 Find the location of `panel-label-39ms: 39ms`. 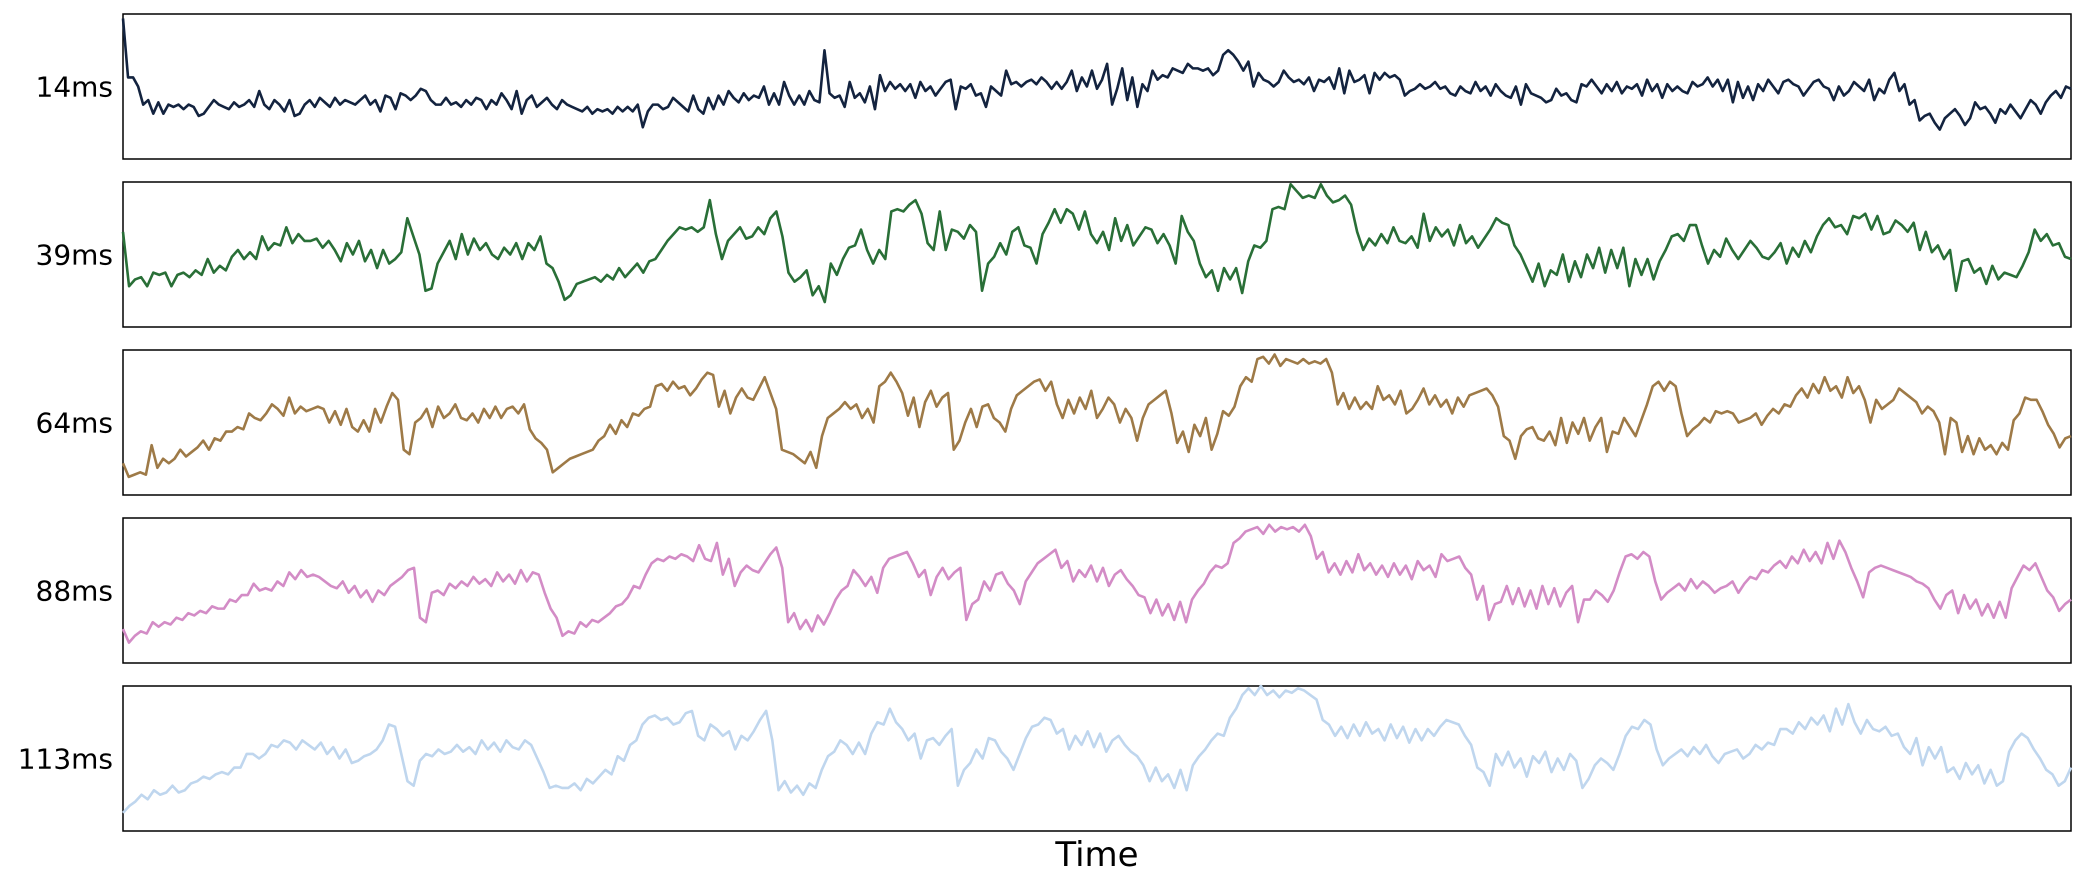

panel-label-39ms: 39ms is located at coordinates (75, 255).